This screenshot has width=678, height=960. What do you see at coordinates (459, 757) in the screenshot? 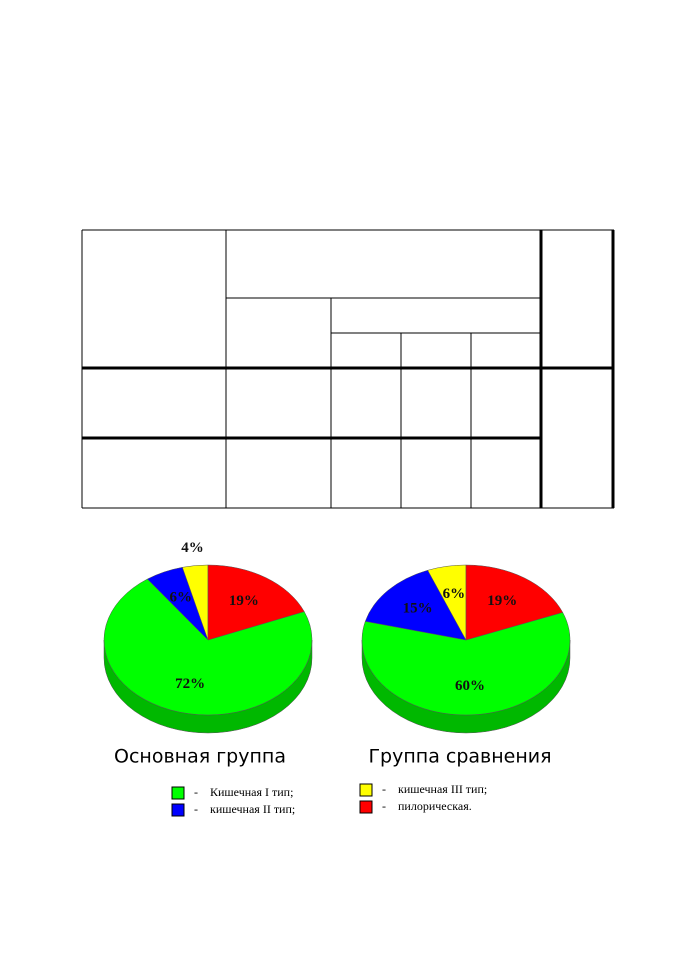
I see `chart-title: Группа сравнения` at bounding box center [459, 757].